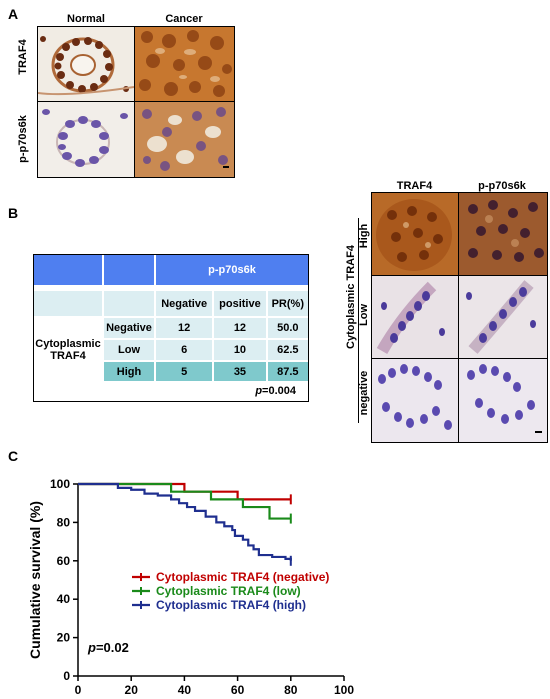 The height and width of the screenshot is (699, 550). What do you see at coordinates (240, 304) in the screenshot?
I see `table-col-positive: positive` at bounding box center [240, 304].